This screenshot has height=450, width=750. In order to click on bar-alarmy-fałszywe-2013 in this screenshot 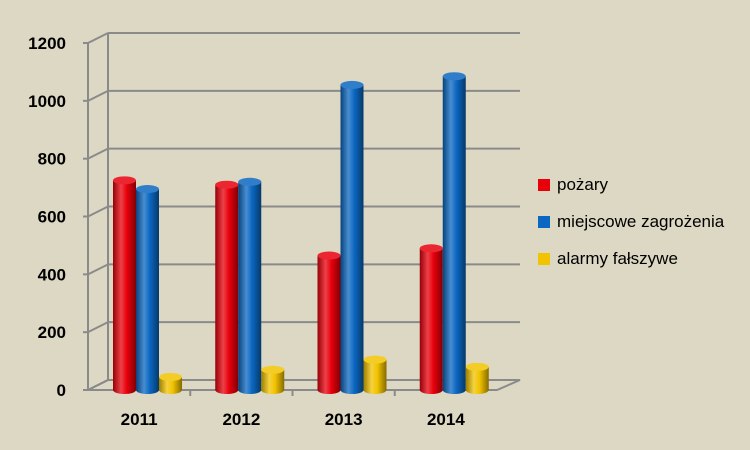, I will do `click(375, 374)`.